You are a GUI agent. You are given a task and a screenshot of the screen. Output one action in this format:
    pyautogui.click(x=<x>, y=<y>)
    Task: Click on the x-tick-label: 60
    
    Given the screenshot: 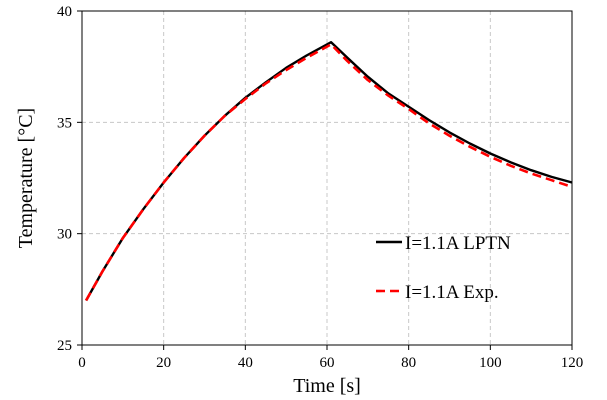 What is the action you would take?
    pyautogui.click(x=327, y=363)
    